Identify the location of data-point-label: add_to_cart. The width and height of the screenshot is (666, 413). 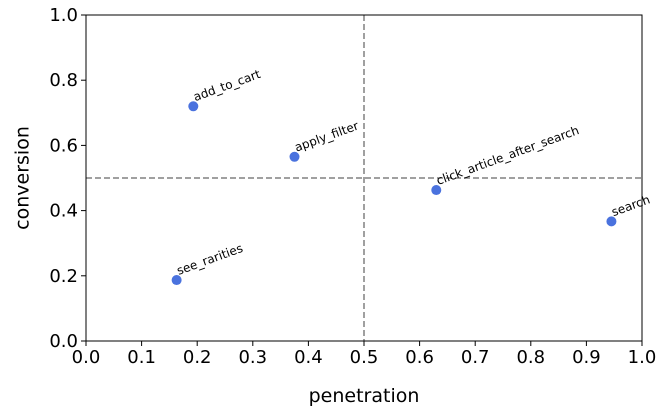
(227, 85).